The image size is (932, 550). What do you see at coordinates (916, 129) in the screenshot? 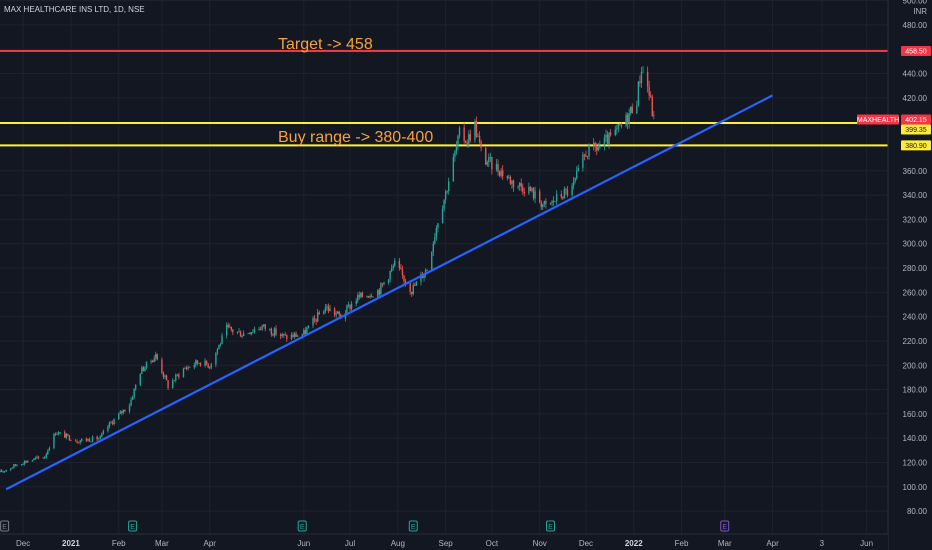
I see `upper-range-price-tag-bg` at bounding box center [916, 129].